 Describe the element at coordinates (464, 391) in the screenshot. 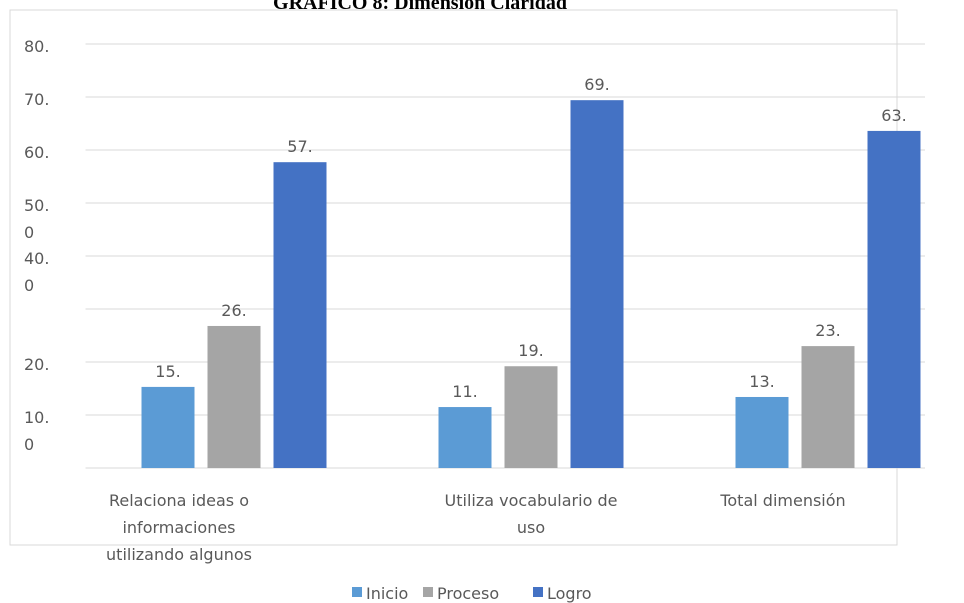

I see `value-label: 11.` at that location.